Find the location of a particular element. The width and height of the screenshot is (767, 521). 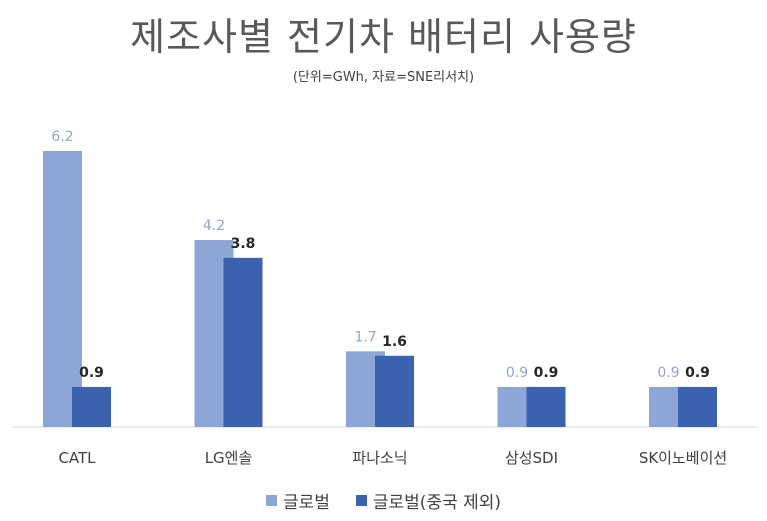

chart-title: 제조사별 전기차 배터리 사용량 is located at coordinates (383, 37).